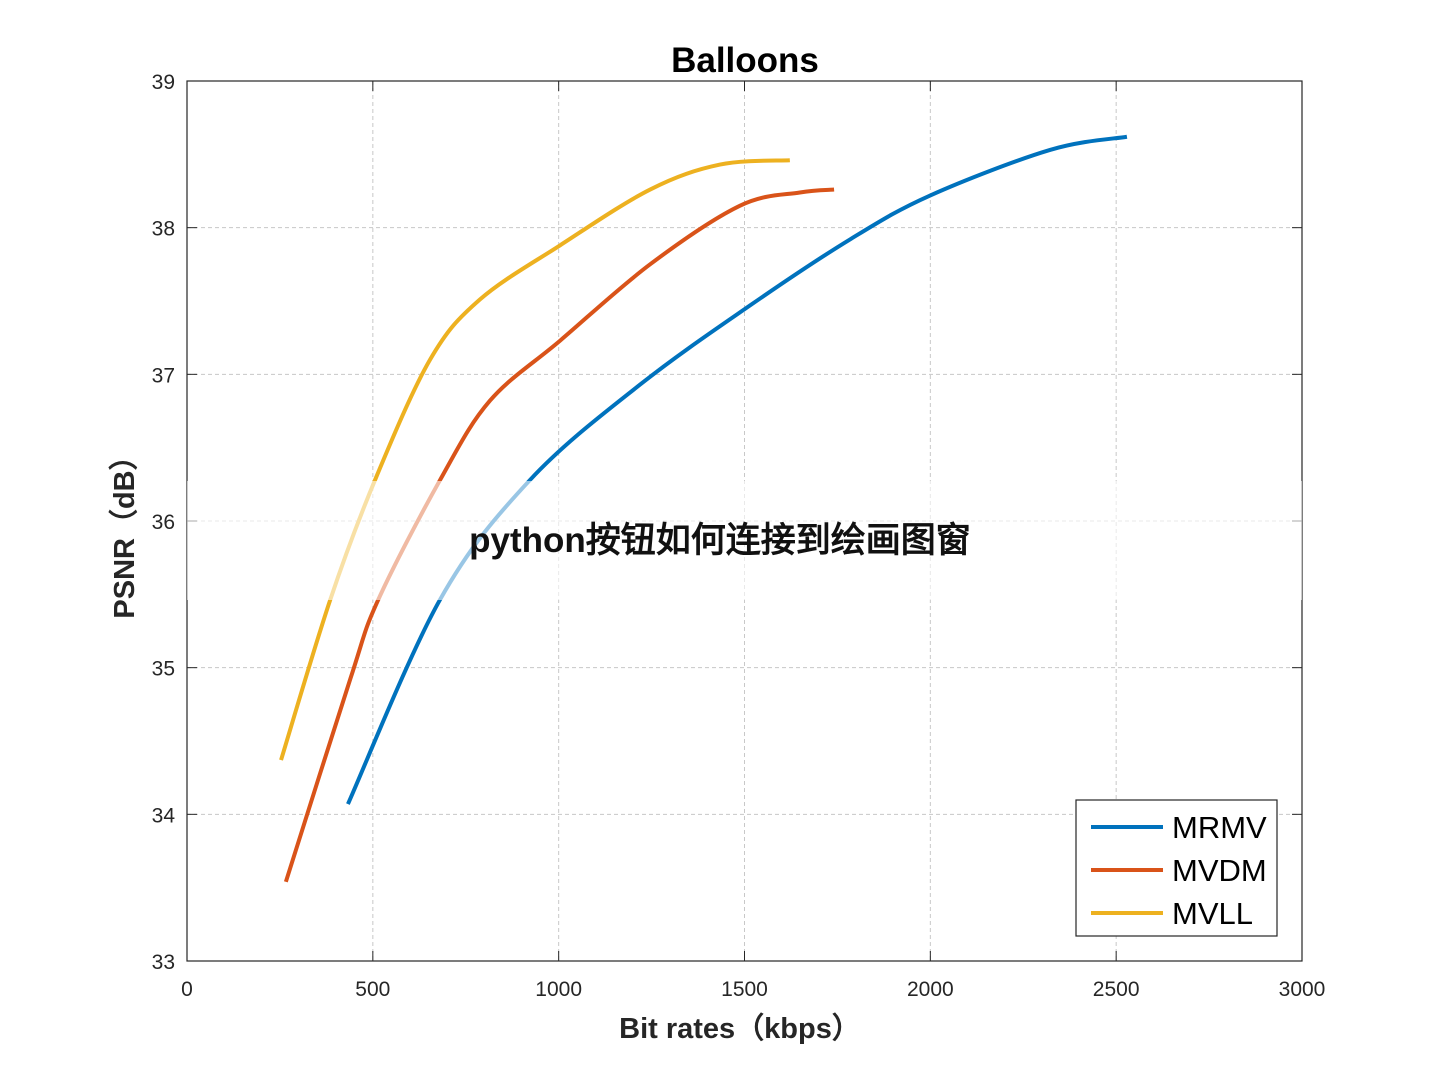 The height and width of the screenshot is (1085, 1440). What do you see at coordinates (163, 375) in the screenshot?
I see `y-tick-label: 37` at bounding box center [163, 375].